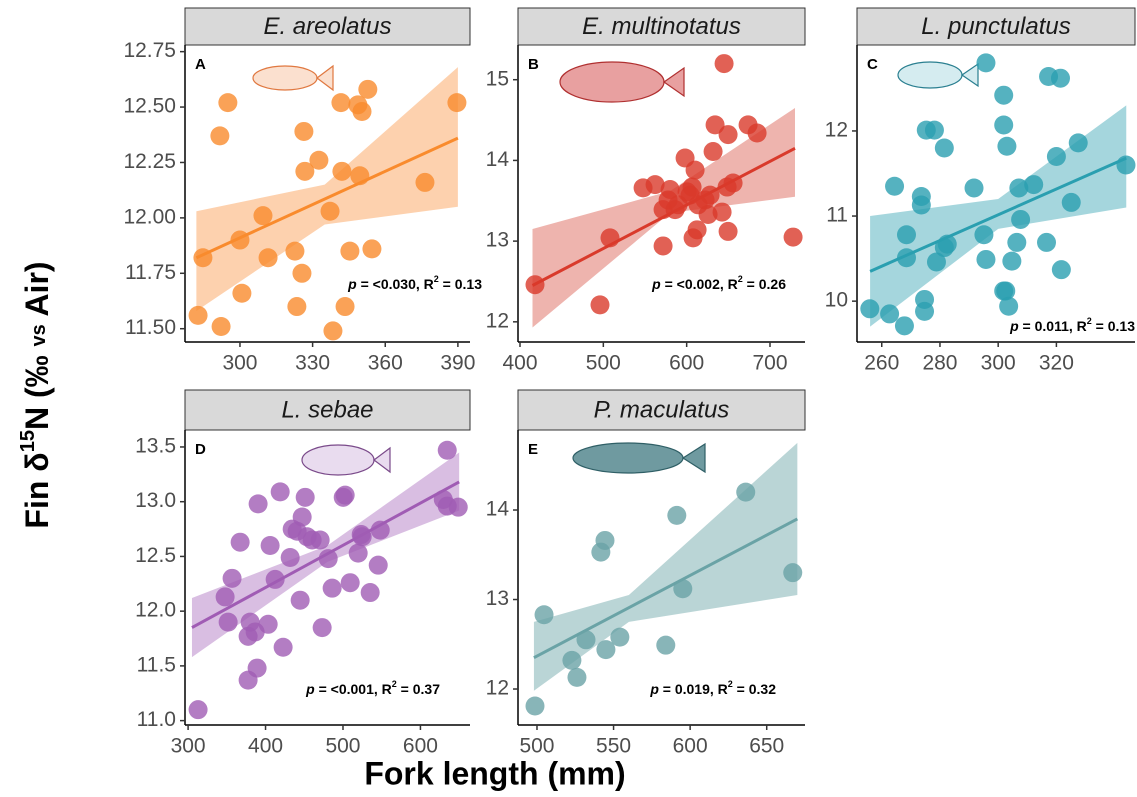  What do you see at coordinates (312, 363) in the screenshot?
I see `x-tick-label: 330` at bounding box center [312, 363].